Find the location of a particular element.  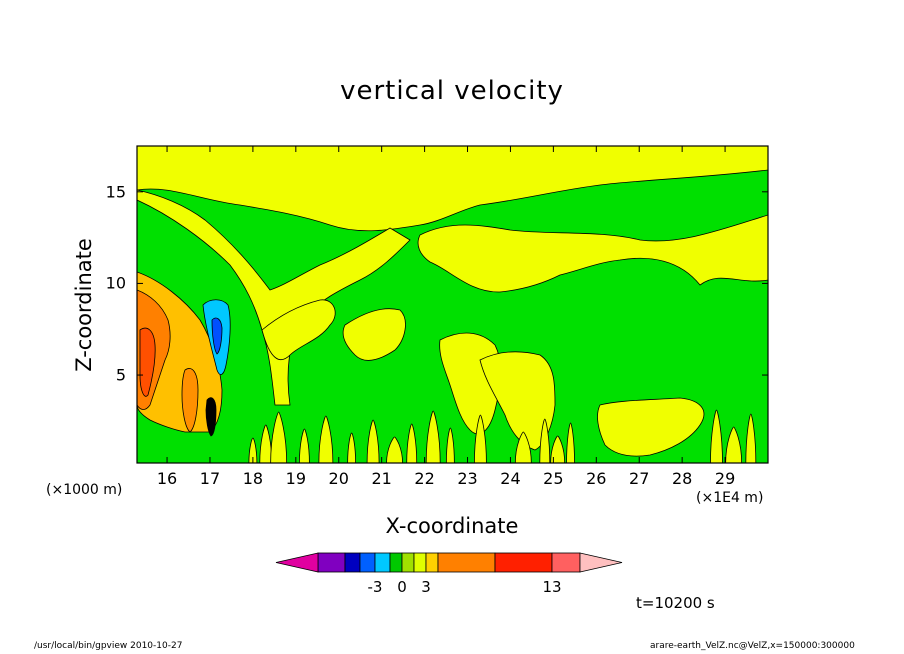

x-tick-label: 21 is located at coordinates (381, 478).